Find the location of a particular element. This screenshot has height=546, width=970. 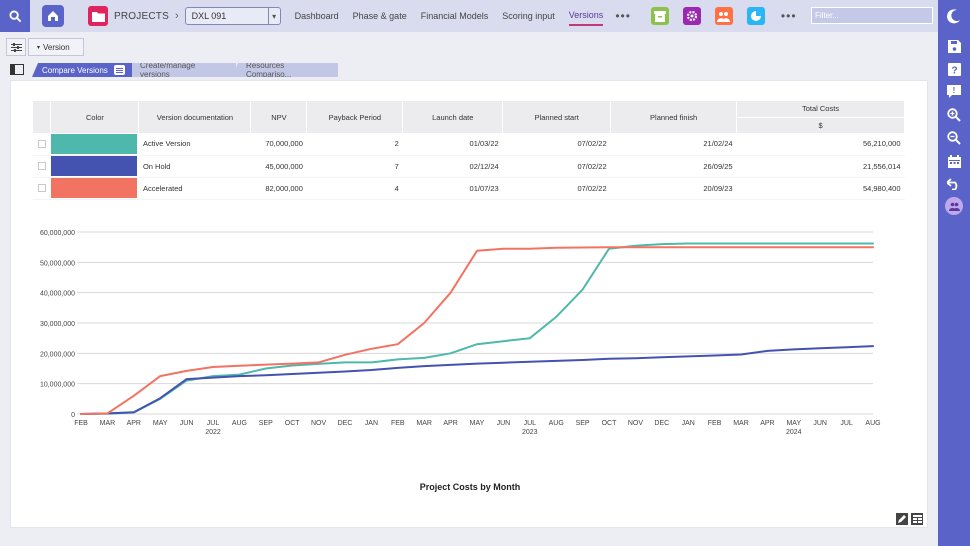

settings-gear-icon is located at coordinates (691, 16).